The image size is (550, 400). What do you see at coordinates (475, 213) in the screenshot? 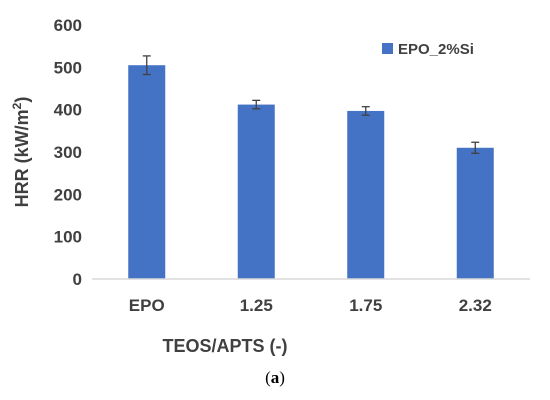
I see `bar-2.32` at bounding box center [475, 213].